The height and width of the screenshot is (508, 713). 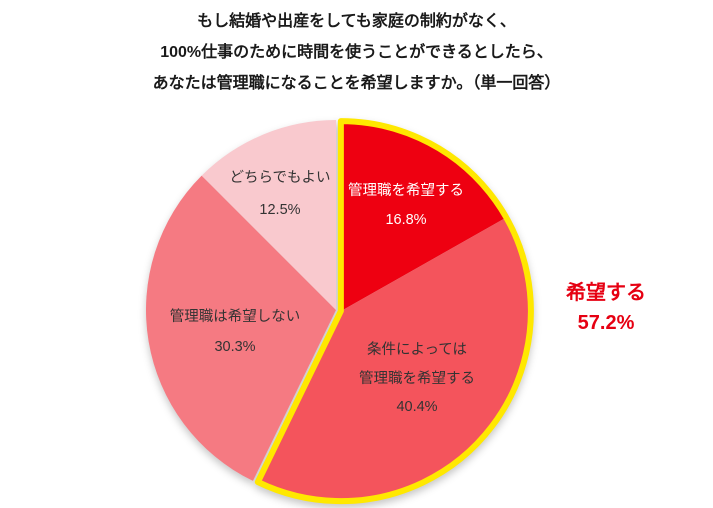 I want to click on highlight-annotation-value: 57.2%, so click(x=606, y=323).